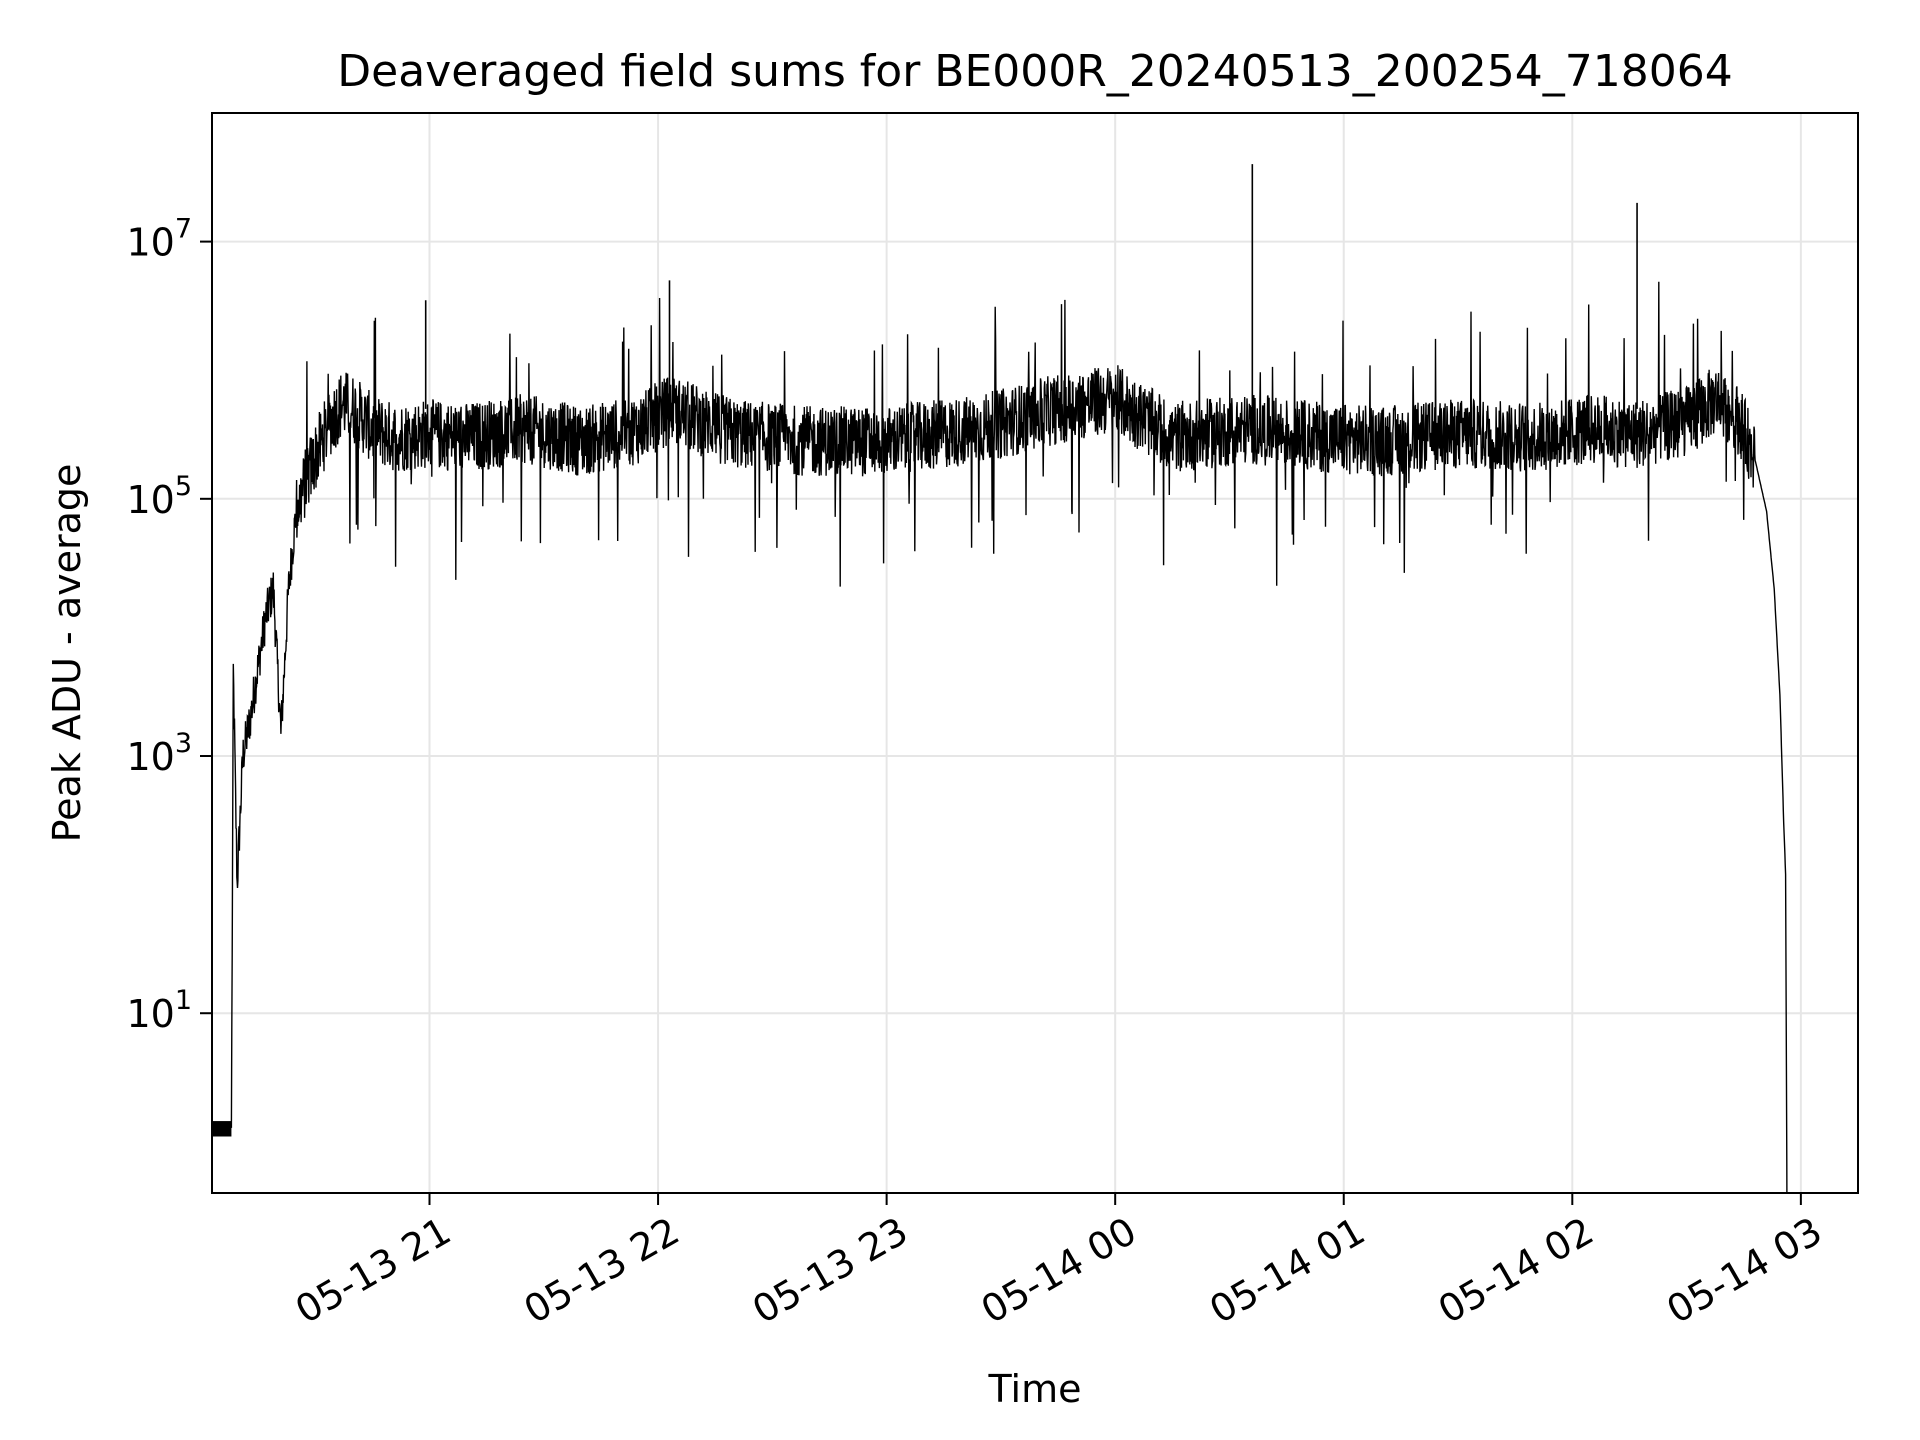 The width and height of the screenshot is (1920, 1440). Describe the element at coordinates (183, 229) in the screenshot. I see `y-tick-exponent: 7` at that location.